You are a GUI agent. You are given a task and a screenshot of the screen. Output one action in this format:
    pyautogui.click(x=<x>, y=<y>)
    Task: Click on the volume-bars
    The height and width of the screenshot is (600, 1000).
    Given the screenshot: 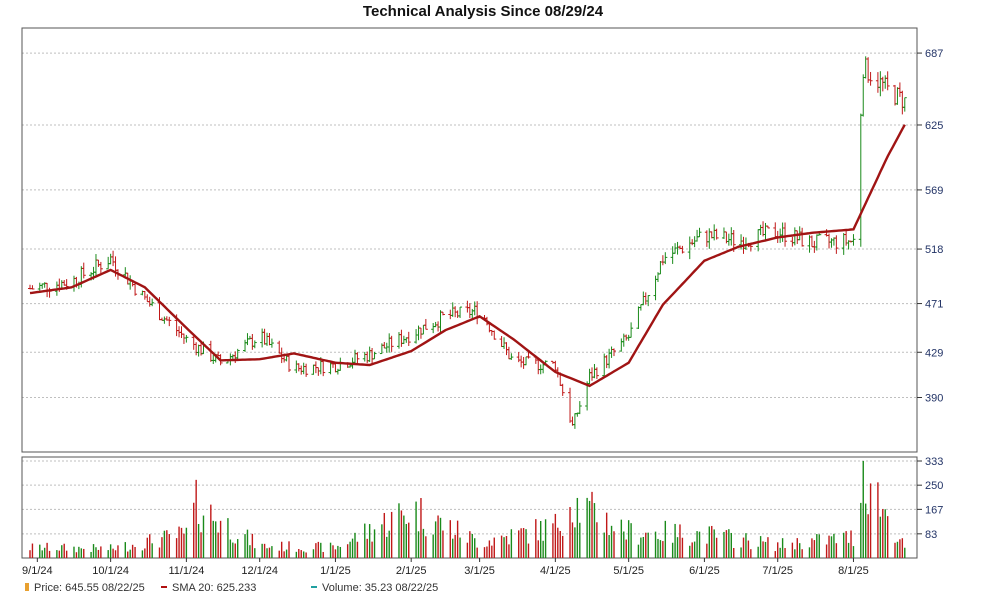 What is the action you would take?
    pyautogui.click(x=467, y=509)
    